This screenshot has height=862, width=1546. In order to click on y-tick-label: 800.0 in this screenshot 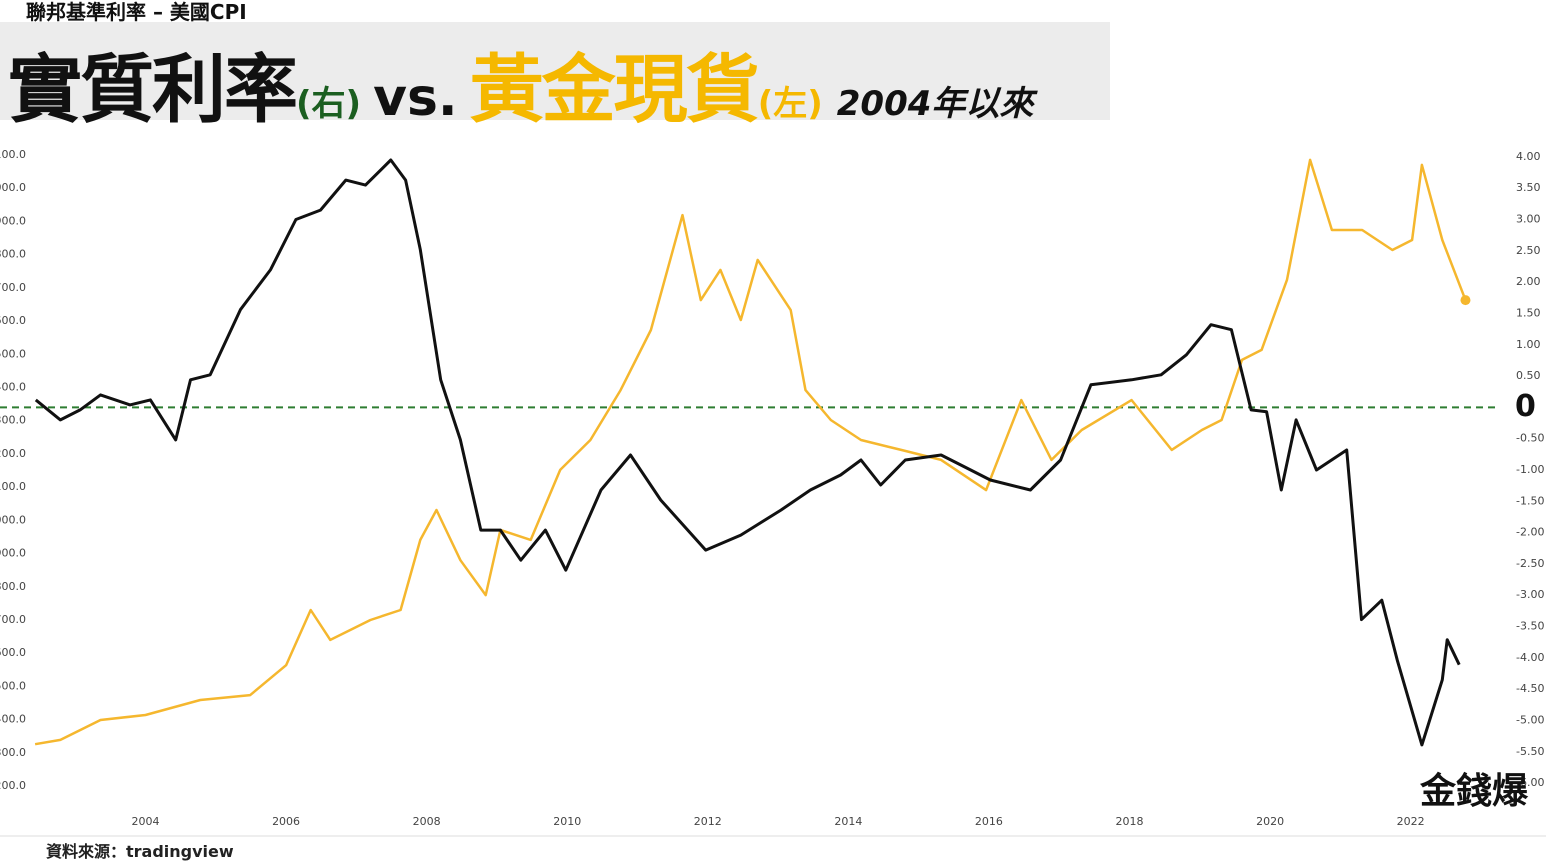, I will do `click(13, 586)`.